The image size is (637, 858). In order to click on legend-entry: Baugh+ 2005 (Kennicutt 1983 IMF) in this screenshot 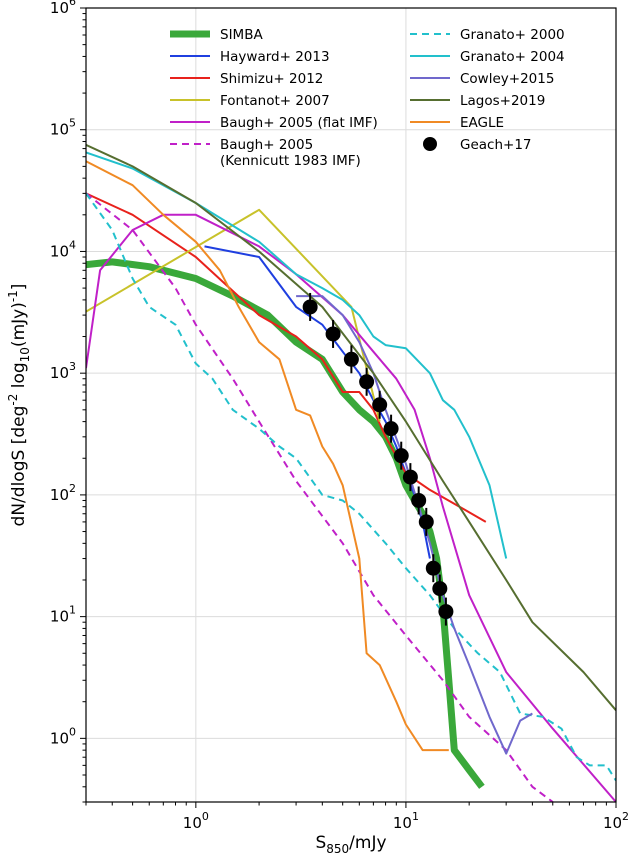, I will do `click(265, 153)`.